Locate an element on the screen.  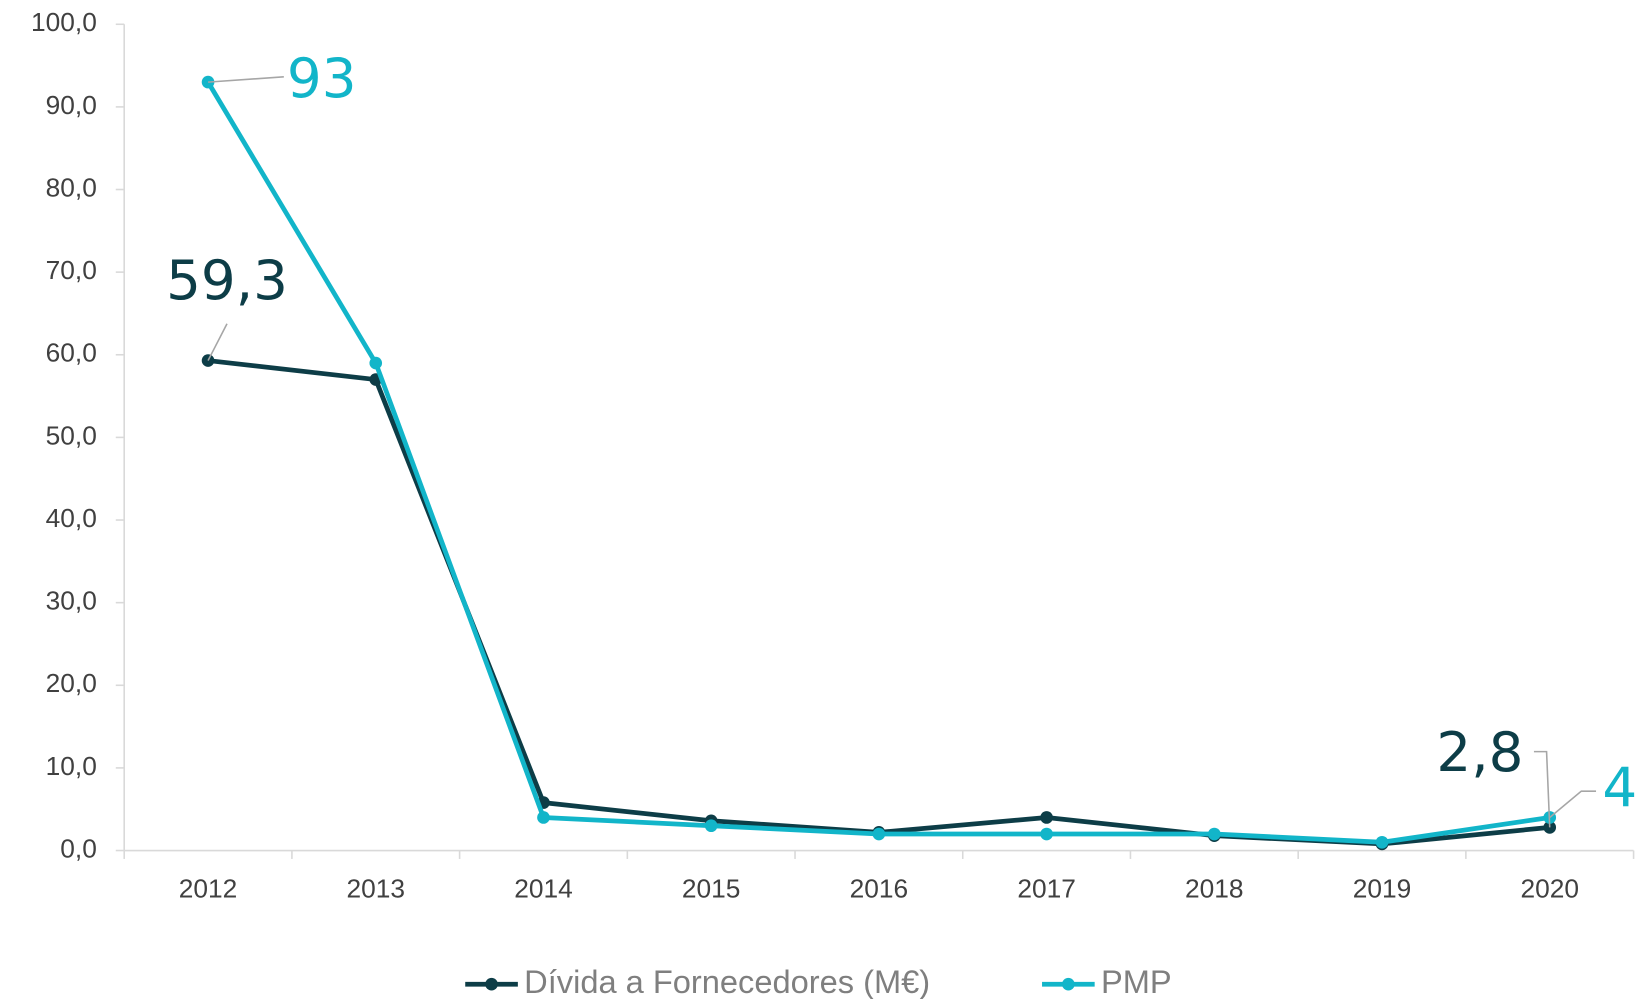
y-tick-label: 10,0 is located at coordinates (71, 766).